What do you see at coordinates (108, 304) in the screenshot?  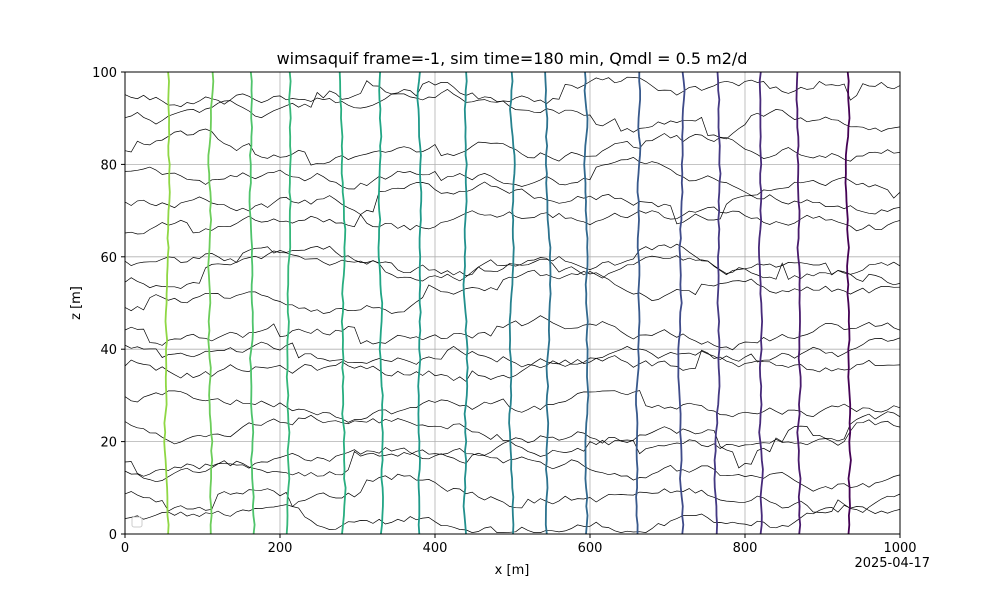 I see `y-axis-ticks: 0 20 40 60 80 100` at bounding box center [108, 304].